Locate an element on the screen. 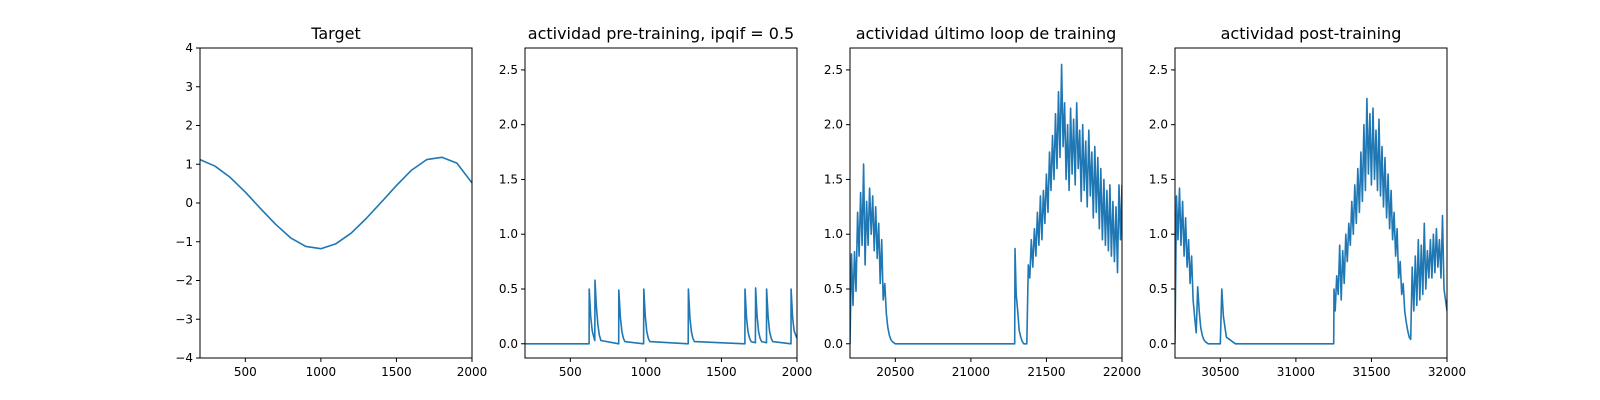 The image size is (1600, 400). y-tick-label: 0 is located at coordinates (189, 203).